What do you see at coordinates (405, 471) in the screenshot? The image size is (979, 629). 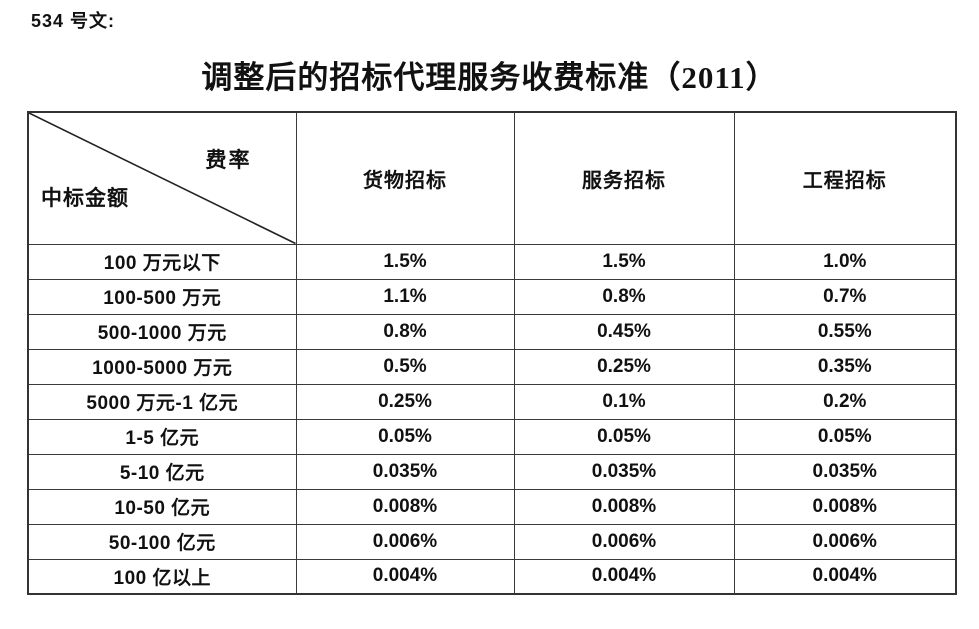 I see `fee-rate-goods: 0.035%` at bounding box center [405, 471].